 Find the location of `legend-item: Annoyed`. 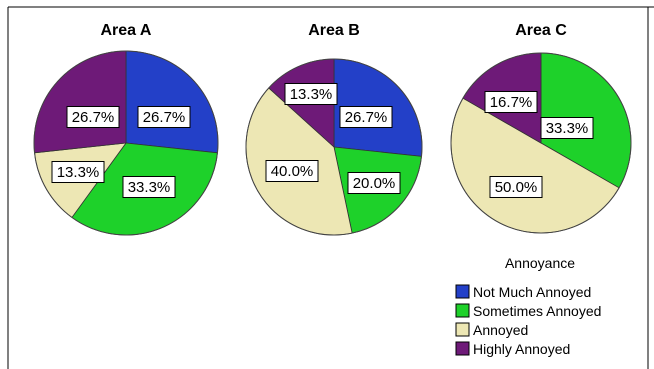

legend-item: Annoyed is located at coordinates (491, 330).